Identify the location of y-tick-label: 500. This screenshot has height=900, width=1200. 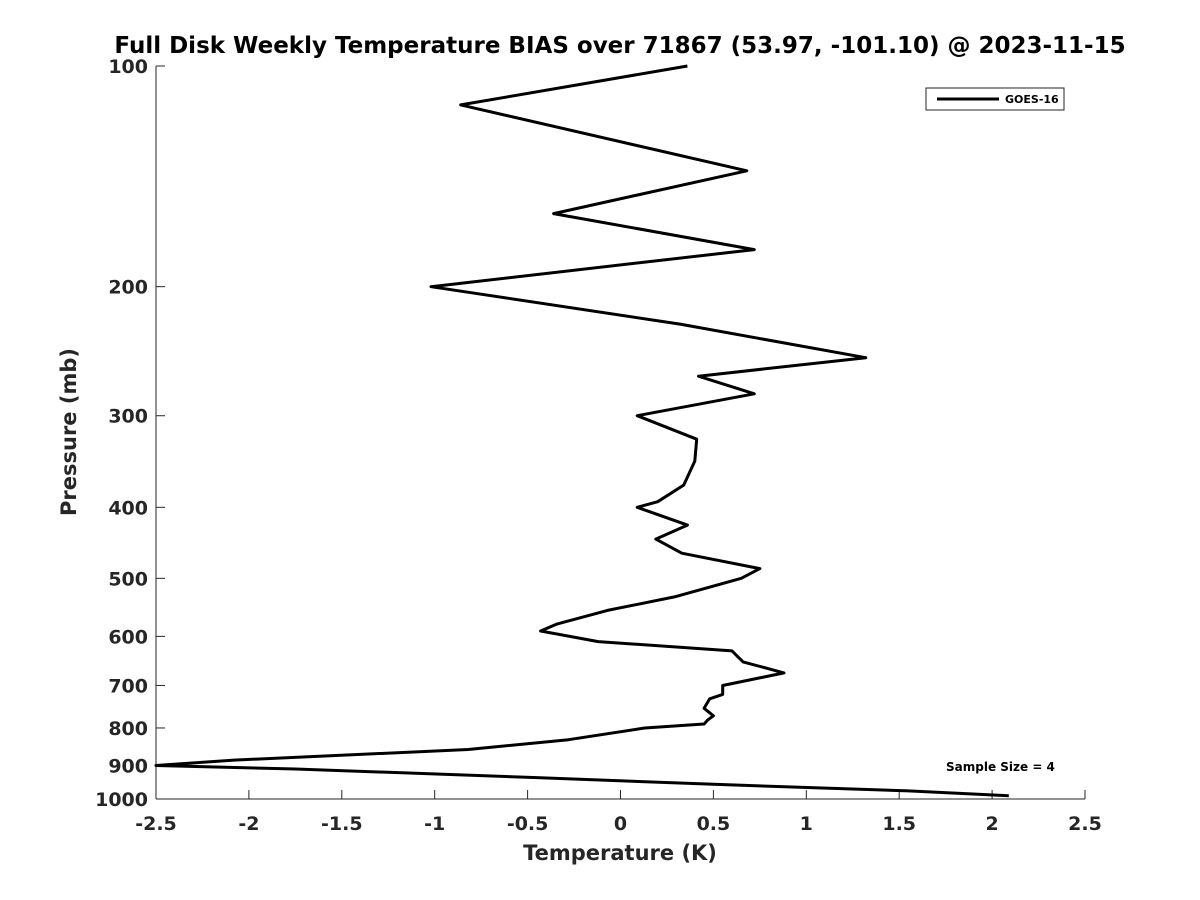
(128, 579).